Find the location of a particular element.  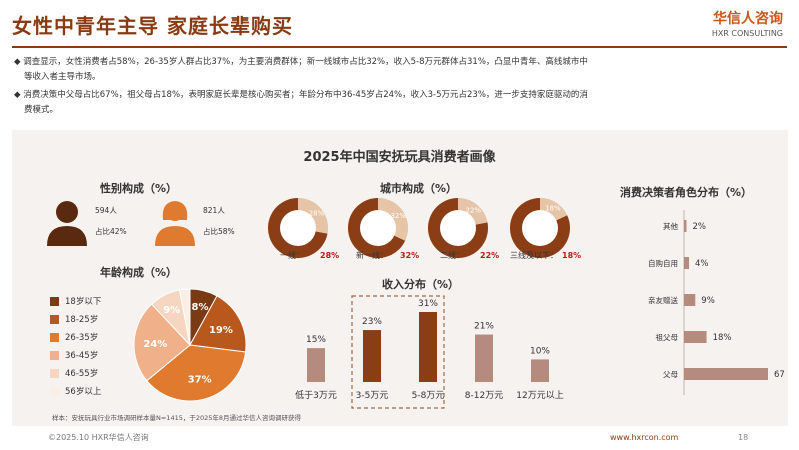

city-label: 二线： is located at coordinates (452, 255).